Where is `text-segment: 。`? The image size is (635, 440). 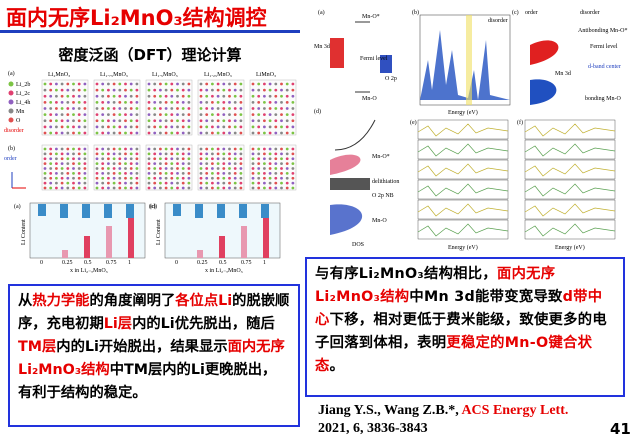 text-segment: 。 is located at coordinates (337, 366).